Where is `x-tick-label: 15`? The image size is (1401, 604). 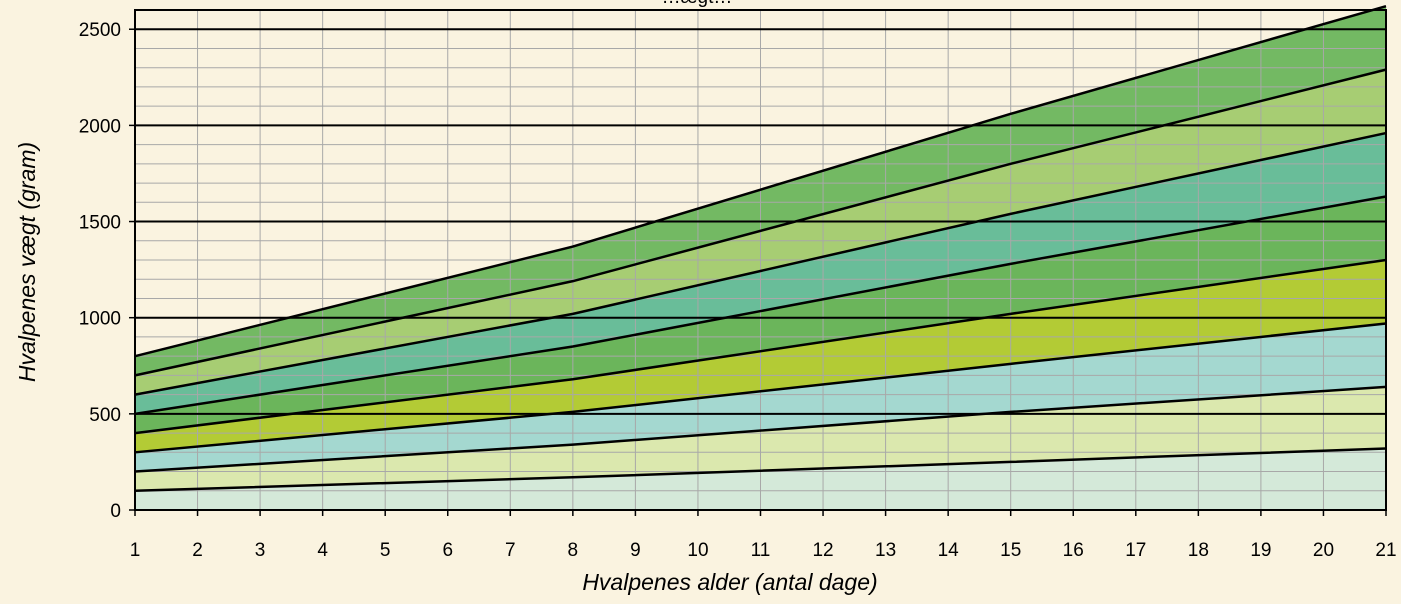 x-tick-label: 15 is located at coordinates (1010, 550).